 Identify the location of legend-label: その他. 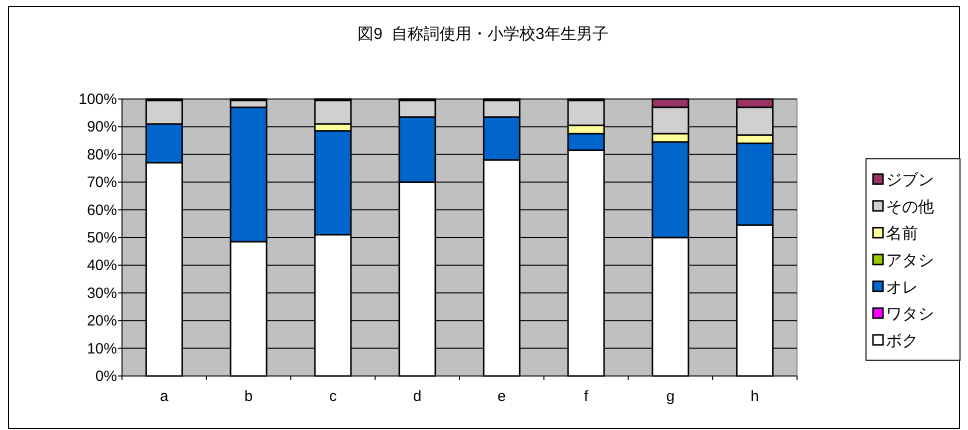
(910, 207).